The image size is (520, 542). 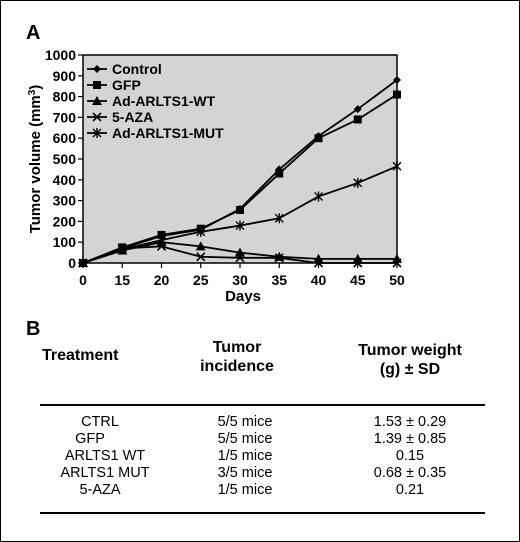 I want to click on row-ctrl-weight: 1.53 ± 0.29, so click(x=410, y=422).